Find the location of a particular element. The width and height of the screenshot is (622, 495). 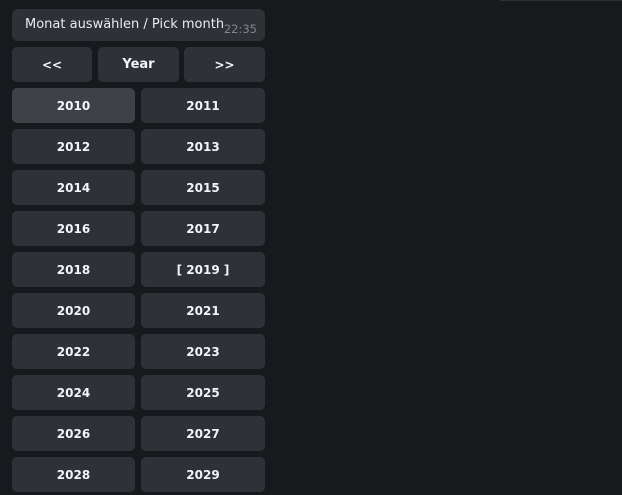

year-button: 2020 is located at coordinates (73, 310).